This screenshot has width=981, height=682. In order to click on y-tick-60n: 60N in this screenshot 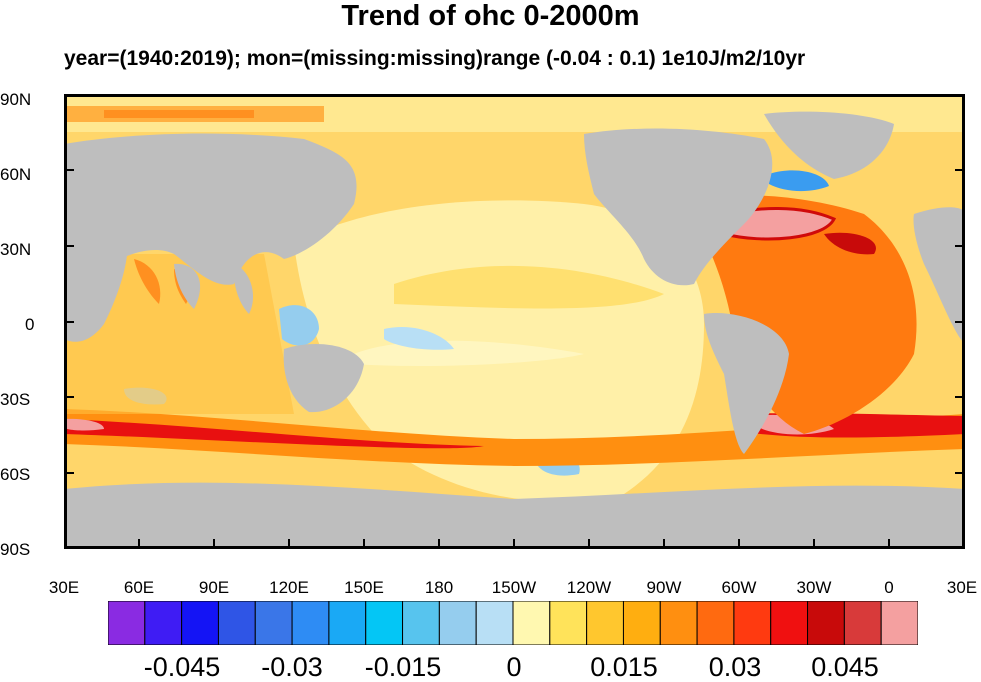, I will do `click(16, 174)`.